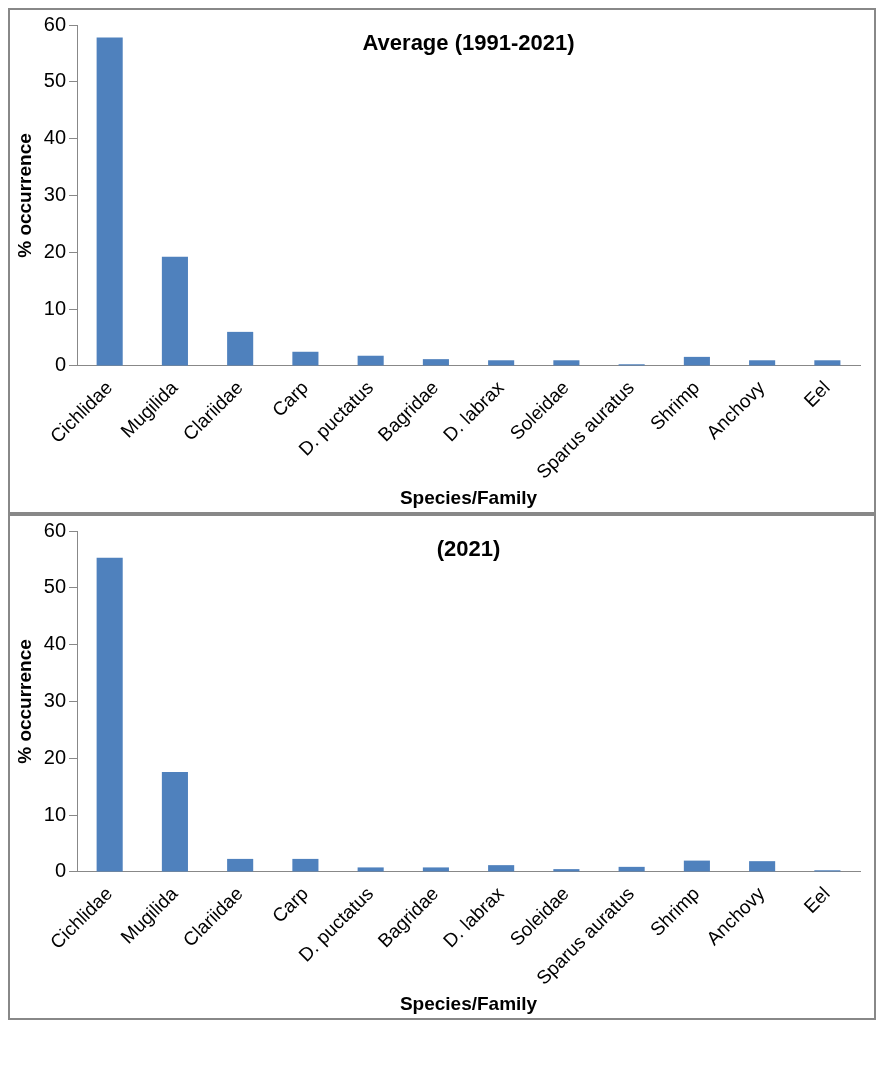 Image resolution: width=881 pixels, height=1065 pixels. What do you see at coordinates (468, 549) in the screenshot?
I see `chart-title: (2021)` at bounding box center [468, 549].